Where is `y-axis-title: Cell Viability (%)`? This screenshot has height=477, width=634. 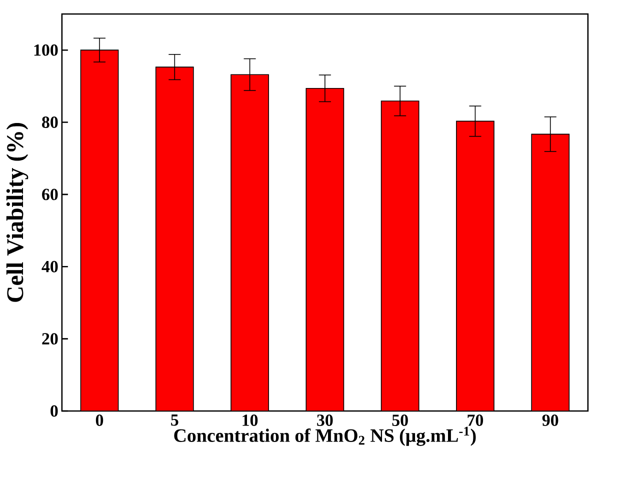 y-axis-title: Cell Viability (%) is located at coordinates (17, 212).